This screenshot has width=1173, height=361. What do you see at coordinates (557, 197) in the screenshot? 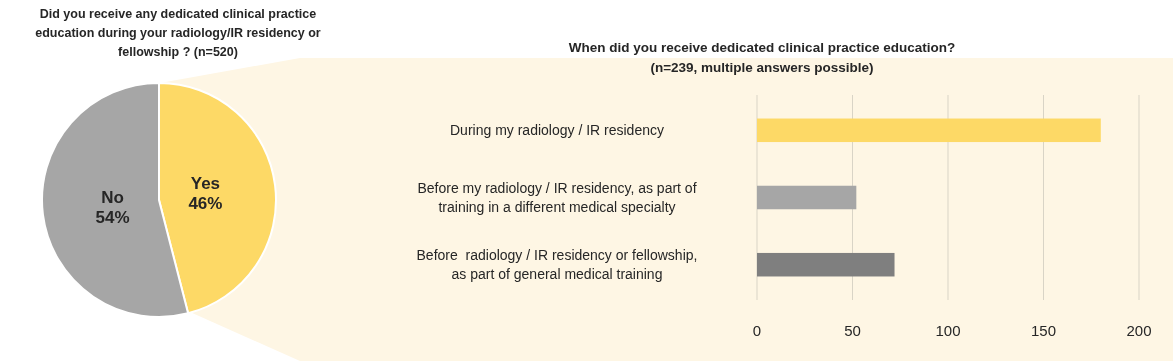
I see `y-tick-label: Before my radiology / IR residency, as part of training in a different medical specialty` at bounding box center [557, 197].